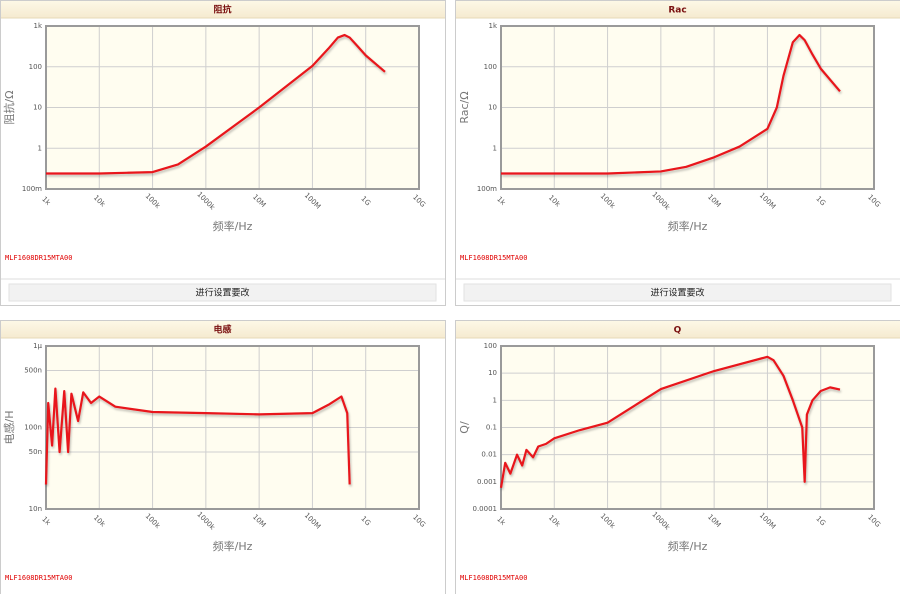 This screenshot has height=594, width=900. Describe the element at coordinates (487, 482) in the screenshot. I see `y-tick-label: 0.001` at that location.